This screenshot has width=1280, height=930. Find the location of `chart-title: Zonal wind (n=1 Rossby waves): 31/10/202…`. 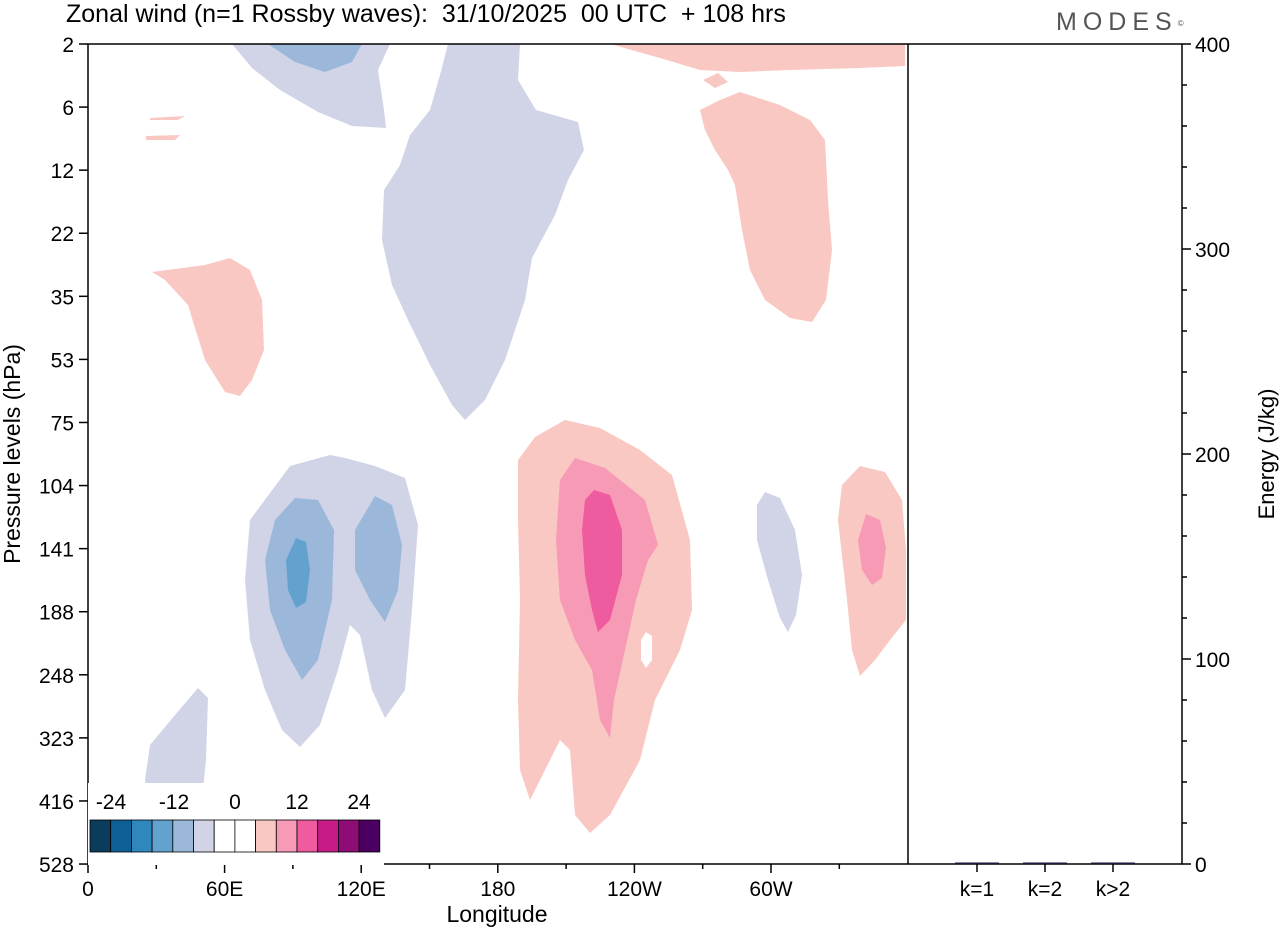

chart-title: Zonal wind (n=1 Rossby waves): 31/10/202… is located at coordinates (426, 14).